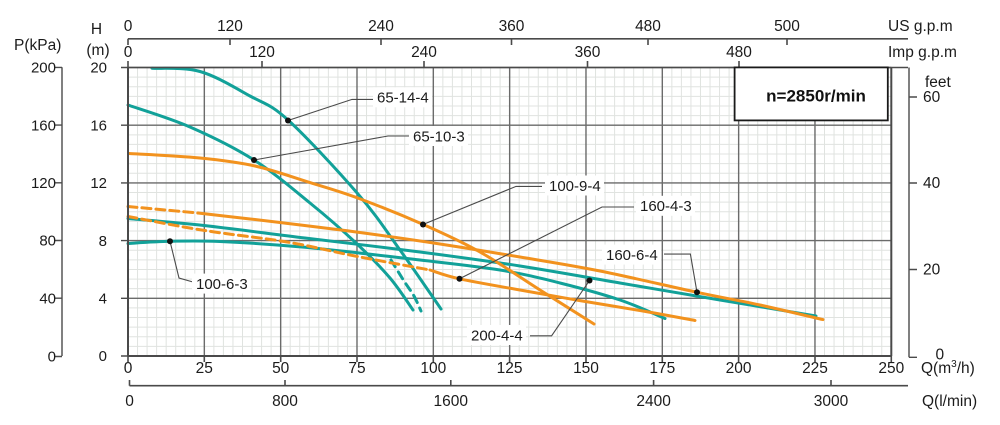  What do you see at coordinates (632, 255) in the screenshot?
I see `svg-text: 160-6-4` at bounding box center [632, 255].